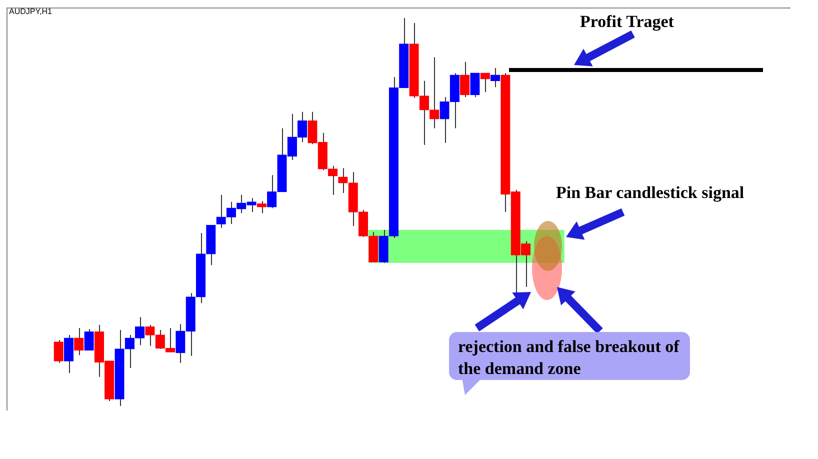  Describe the element at coordinates (650, 193) in the screenshot. I see `text: Pin Bar candlestick signal` at that location.